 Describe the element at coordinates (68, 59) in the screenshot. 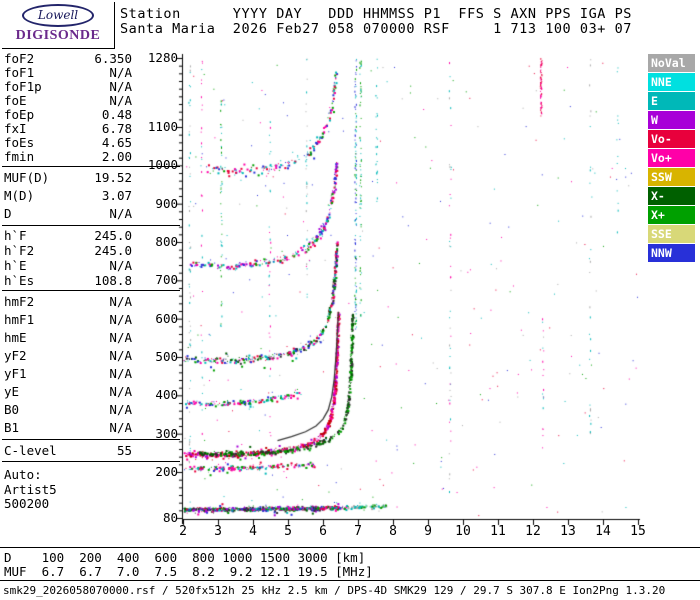

I see `param-fof2: foF2 6.350` at that location.